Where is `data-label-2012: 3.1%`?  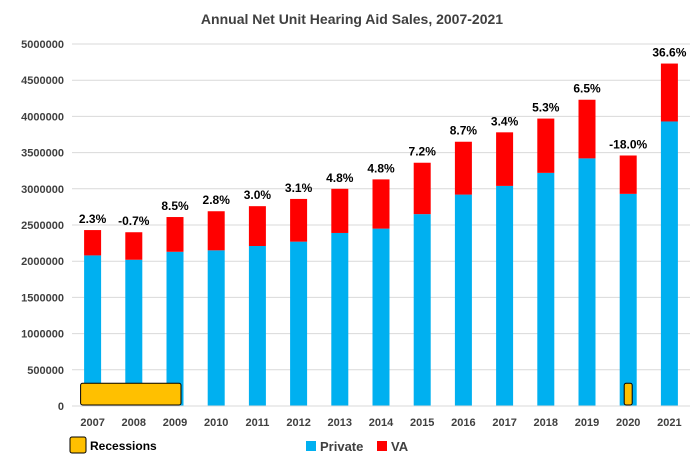 data-label-2012: 3.1% is located at coordinates (299, 188).